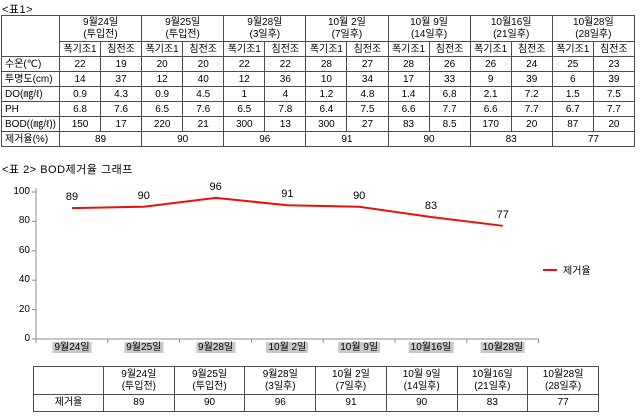  What do you see at coordinates (203, 109) in the screenshot?
I see `value-cell: 7.6` at bounding box center [203, 109].